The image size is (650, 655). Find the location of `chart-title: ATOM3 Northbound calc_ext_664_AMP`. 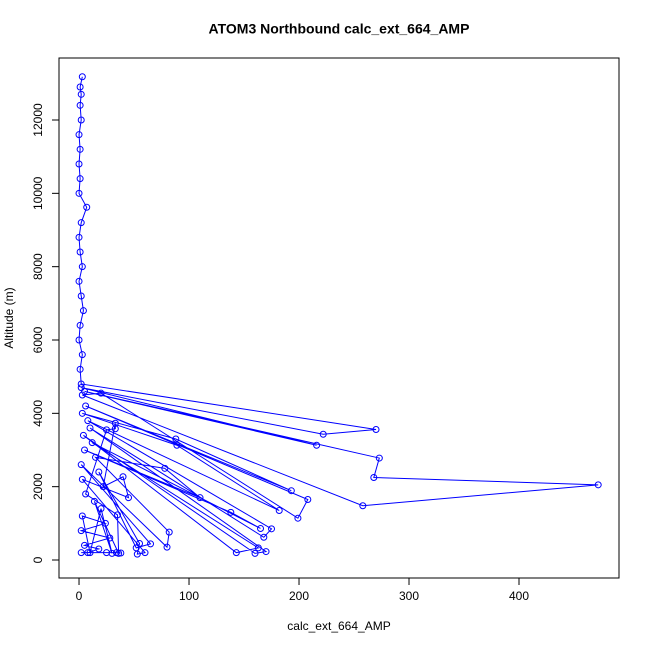

chart-title: ATOM3 Northbound calc_ext_664_AMP is located at coordinates (339, 29).